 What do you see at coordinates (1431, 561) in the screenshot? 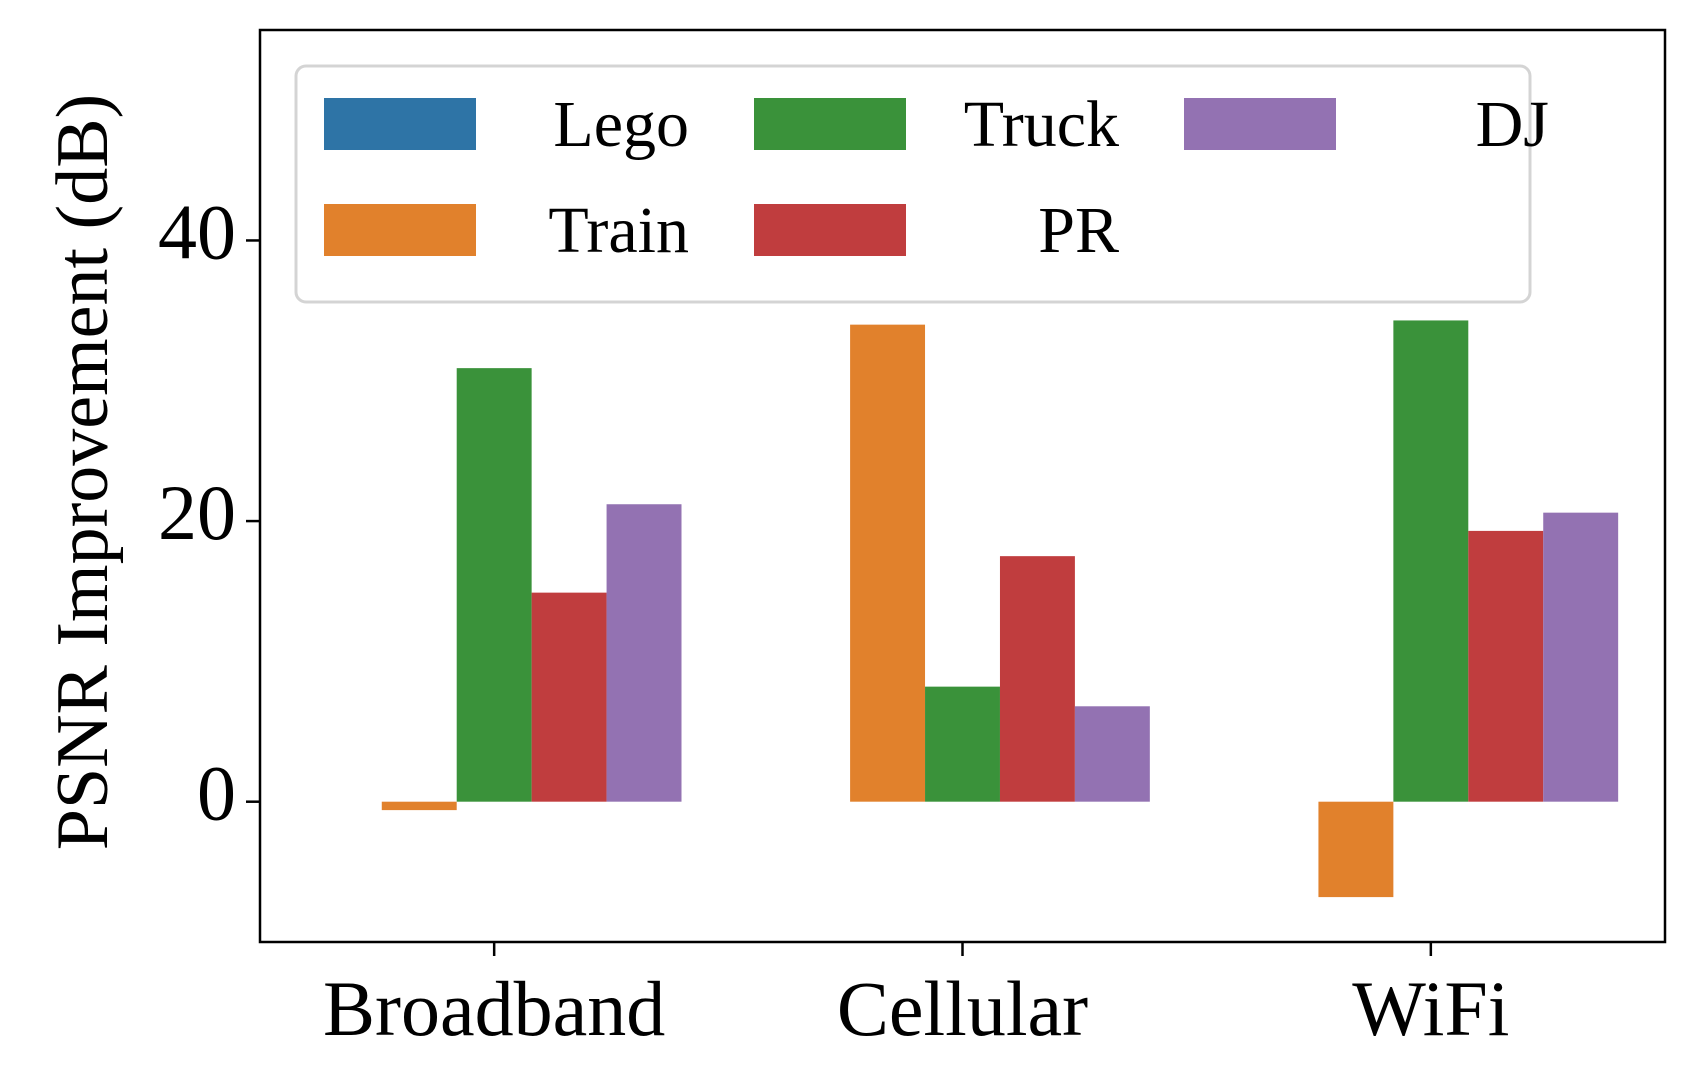
I see `bar-truck-wifi` at bounding box center [1431, 561].